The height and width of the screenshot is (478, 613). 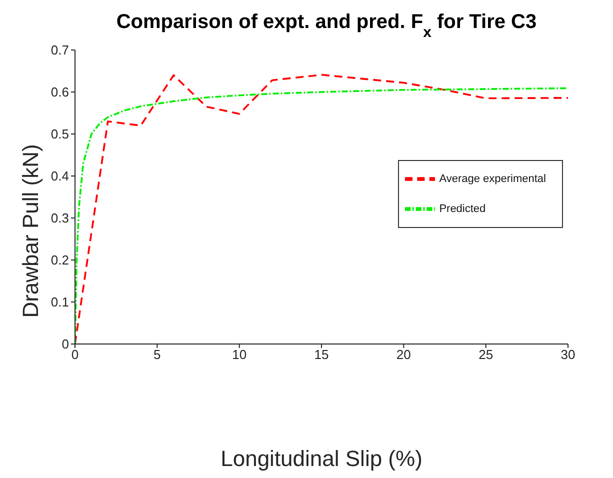 I want to click on y-tick-label: 0.3, so click(x=59, y=218).